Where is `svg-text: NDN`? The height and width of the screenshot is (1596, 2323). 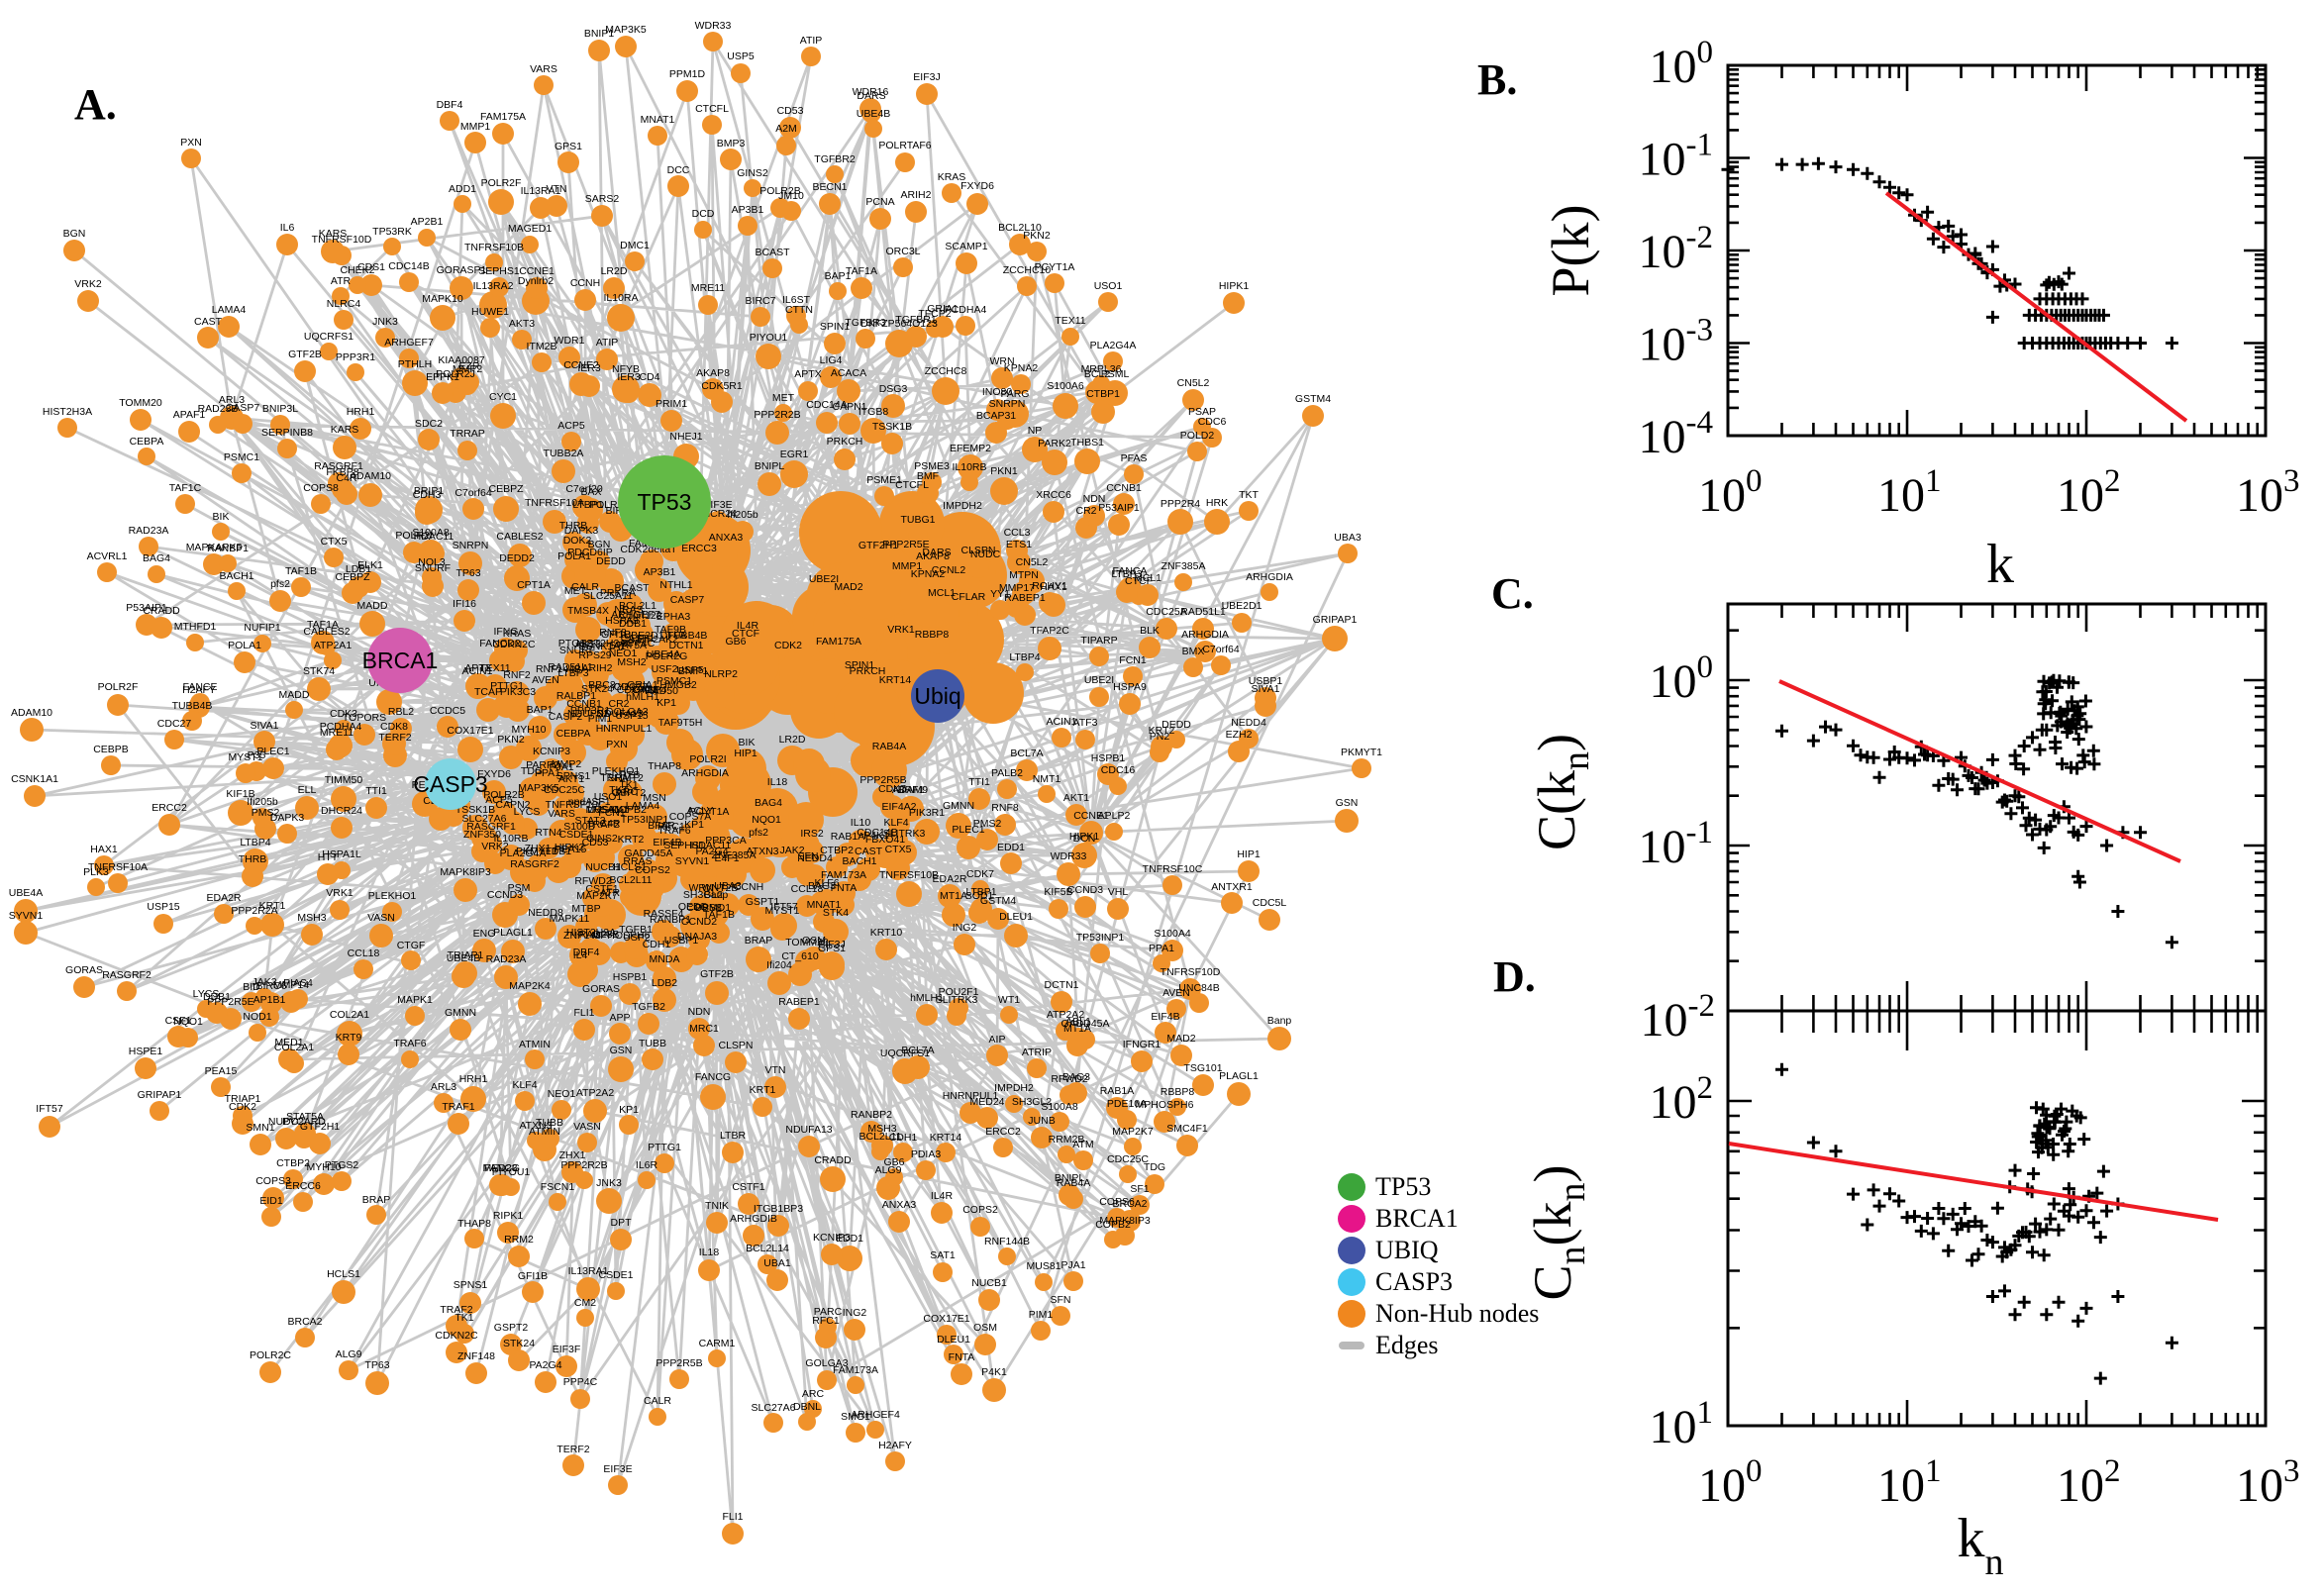 svg-text: NDN is located at coordinates (700, 1012).